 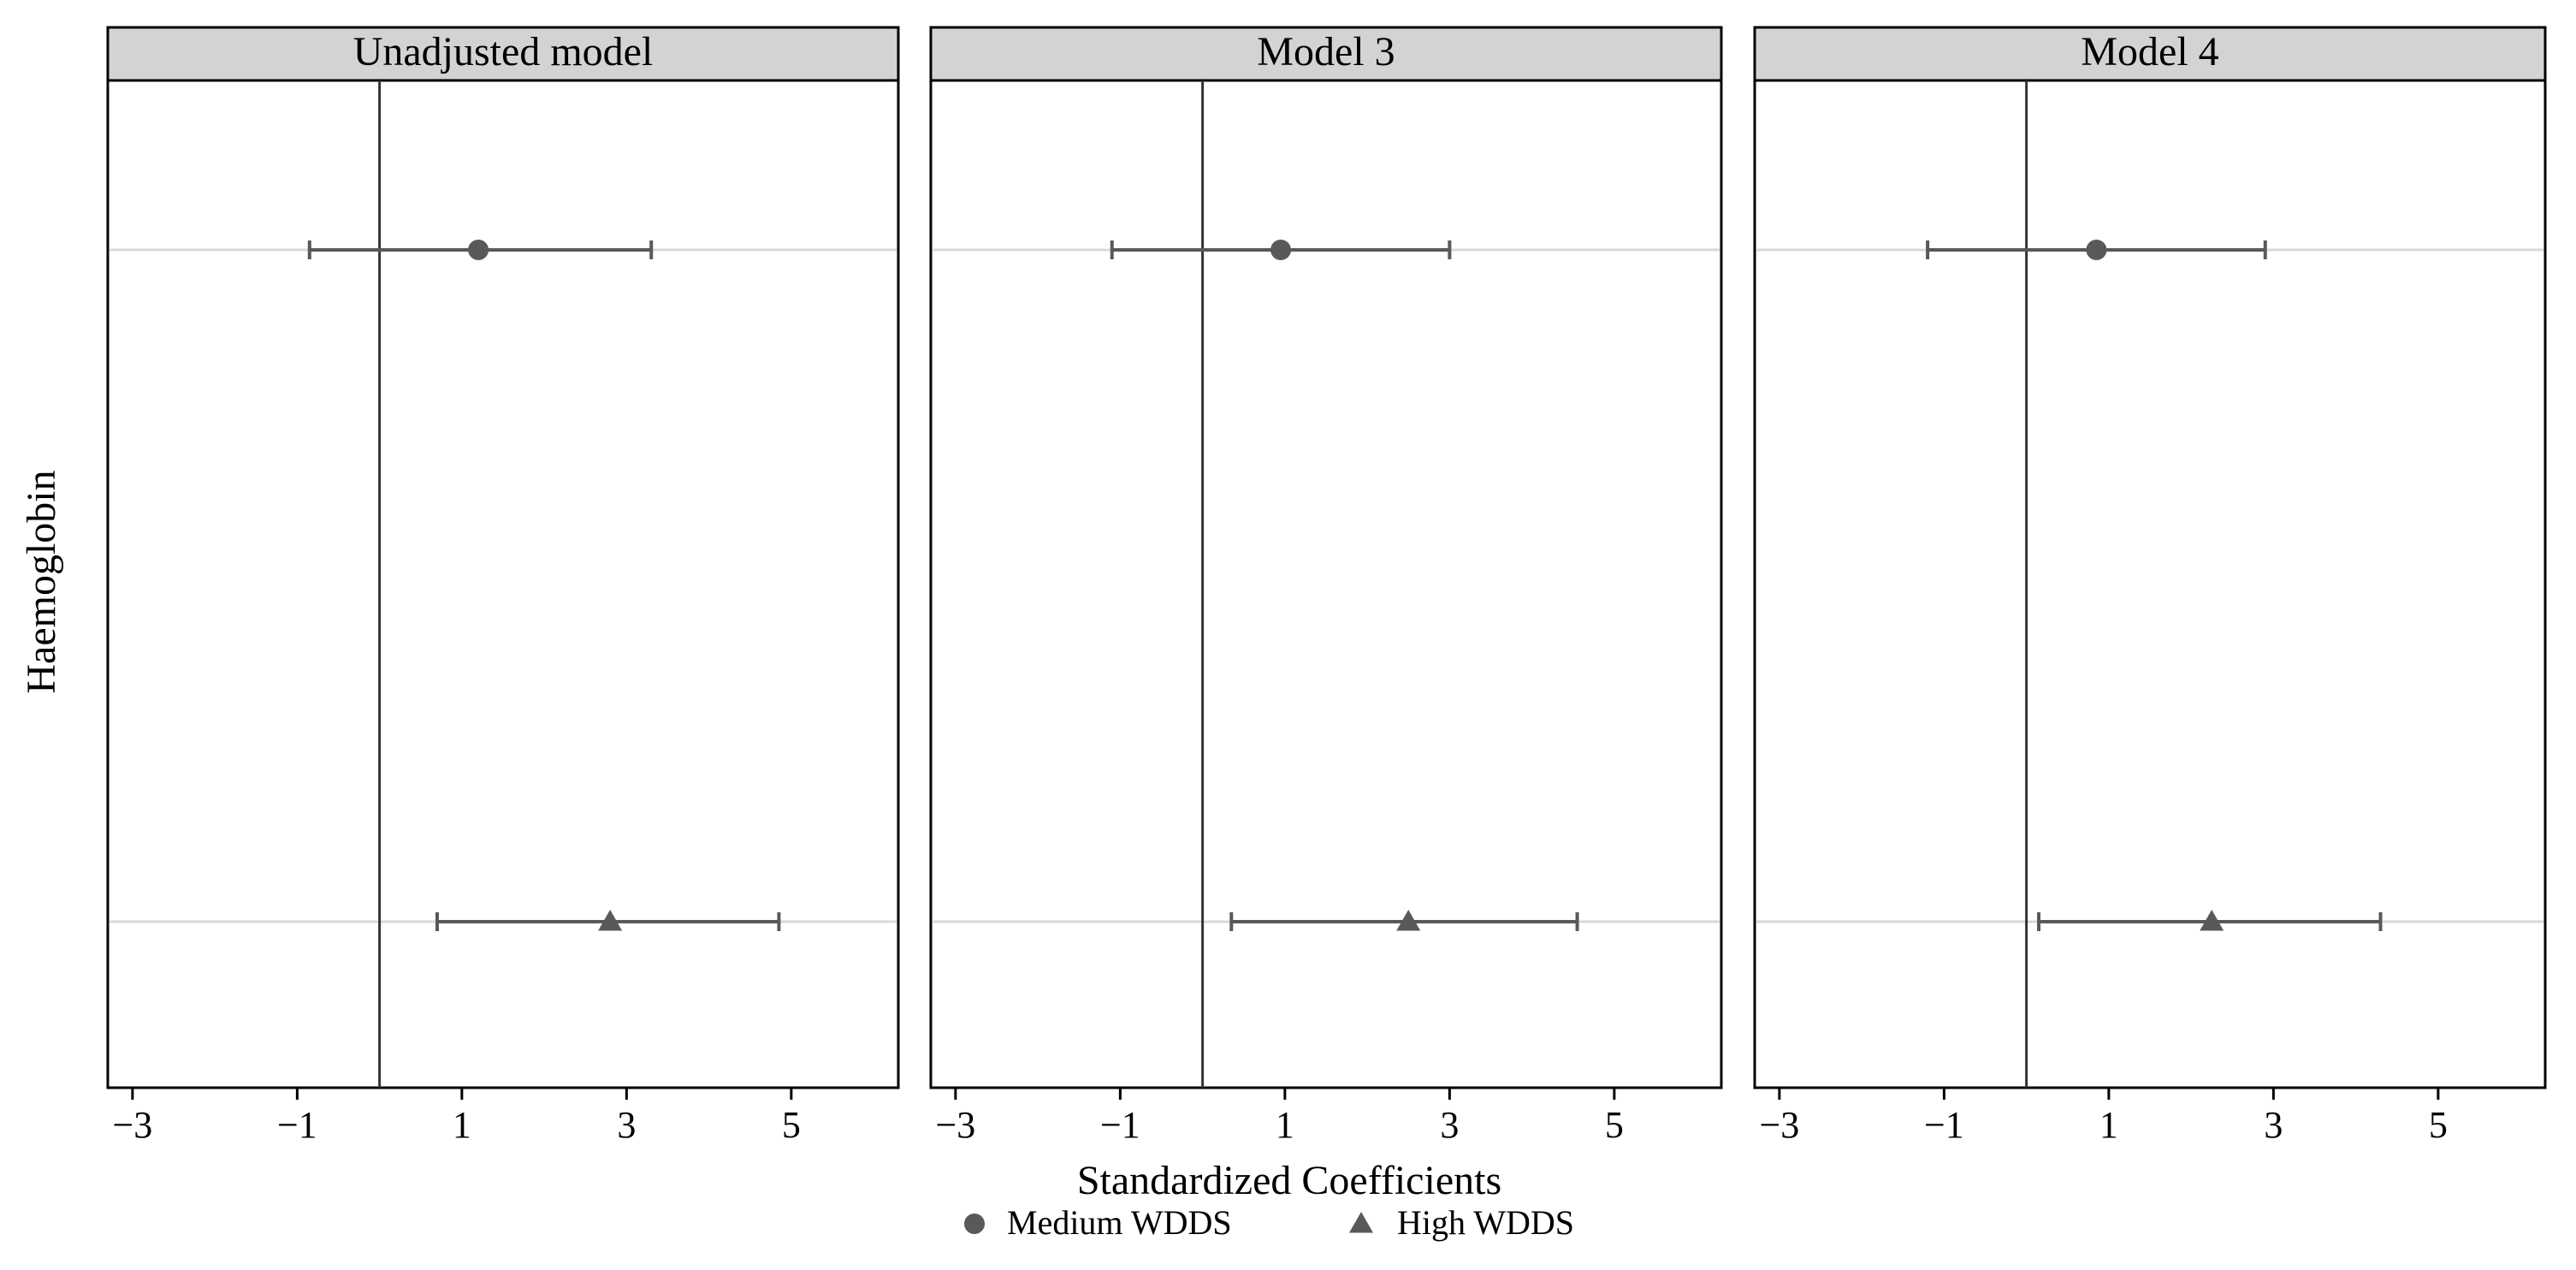 I want to click on legend-label-medium-wdds: Medium WDDS, so click(x=1119, y=1222).